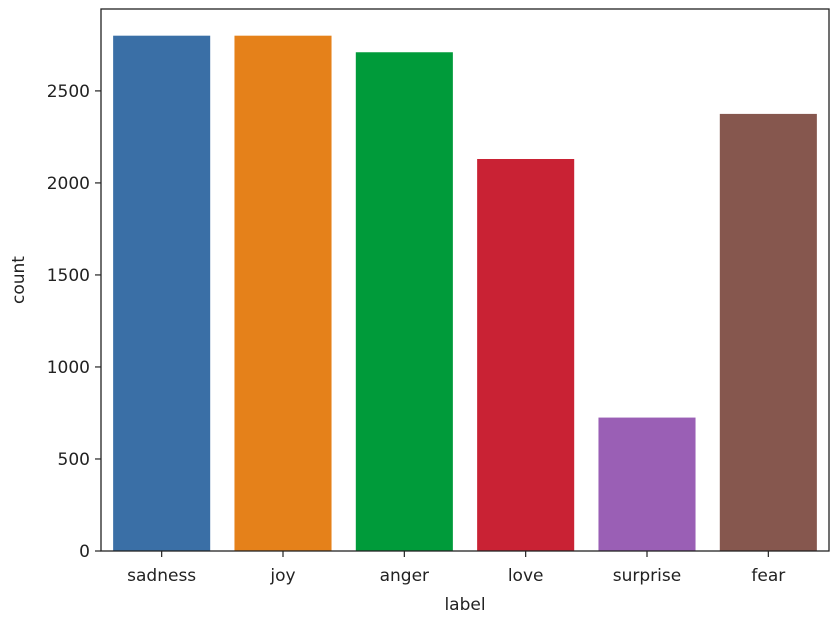 This screenshot has height=621, width=835. What do you see at coordinates (404, 576) in the screenshot?
I see `x-tick-label: anger` at bounding box center [404, 576].